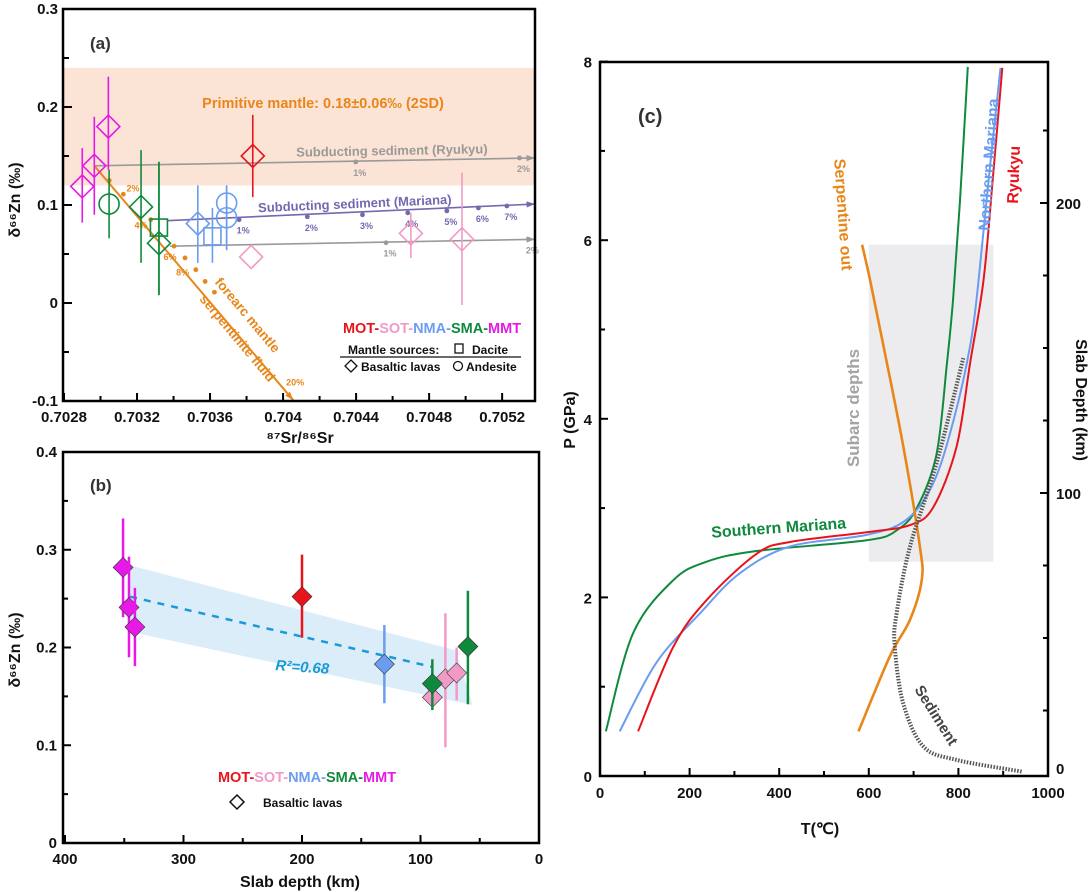  What do you see at coordinates (853, 408) in the screenshot?
I see `subarc-depths-label: Subarc depths` at bounding box center [853, 408].